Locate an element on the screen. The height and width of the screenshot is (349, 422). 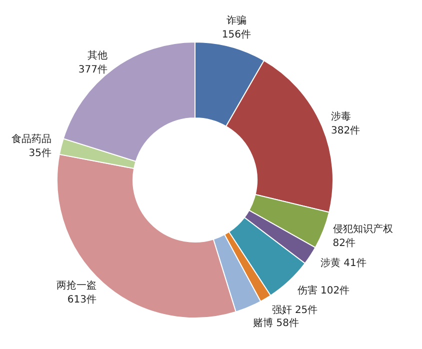
slice-label: 涉黄 41件 is located at coordinates (343, 263).